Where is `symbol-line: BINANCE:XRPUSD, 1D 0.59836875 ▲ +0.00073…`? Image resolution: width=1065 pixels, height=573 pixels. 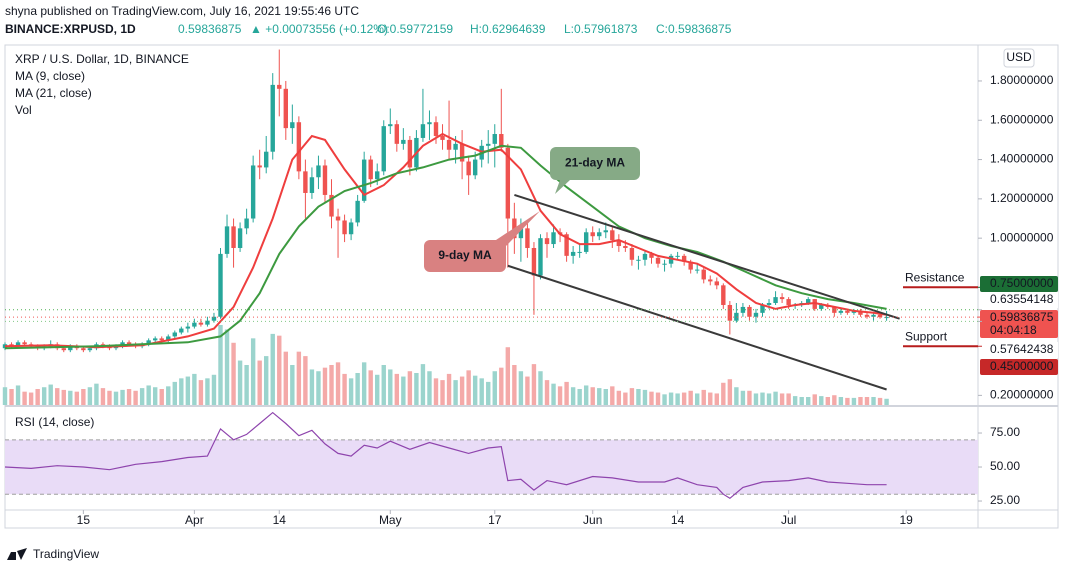
symbol-line: BINANCE:XRPUSD, 1D 0.59836875 ▲ +0.00073… is located at coordinates (368, 29).